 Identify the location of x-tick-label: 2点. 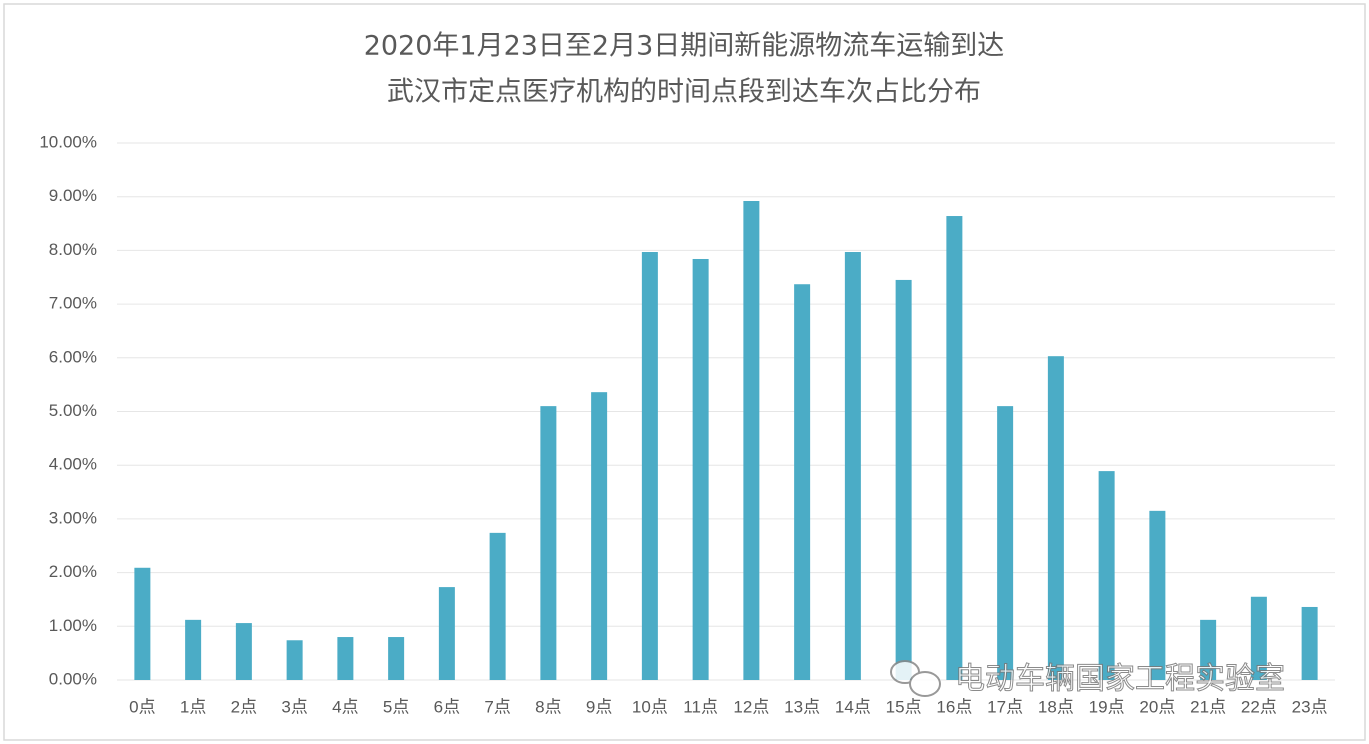
(244, 706).